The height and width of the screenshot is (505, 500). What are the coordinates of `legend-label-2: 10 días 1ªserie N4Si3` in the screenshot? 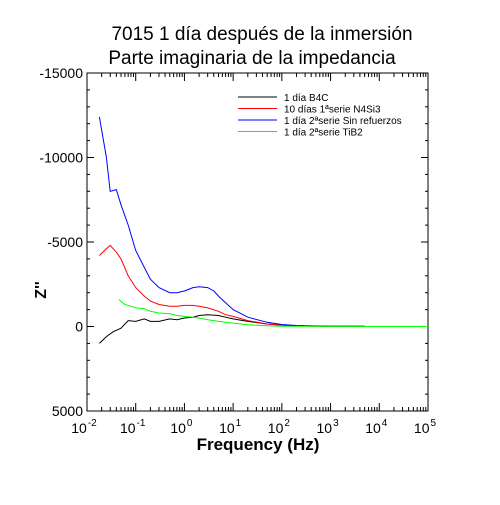 It's located at (332, 110).